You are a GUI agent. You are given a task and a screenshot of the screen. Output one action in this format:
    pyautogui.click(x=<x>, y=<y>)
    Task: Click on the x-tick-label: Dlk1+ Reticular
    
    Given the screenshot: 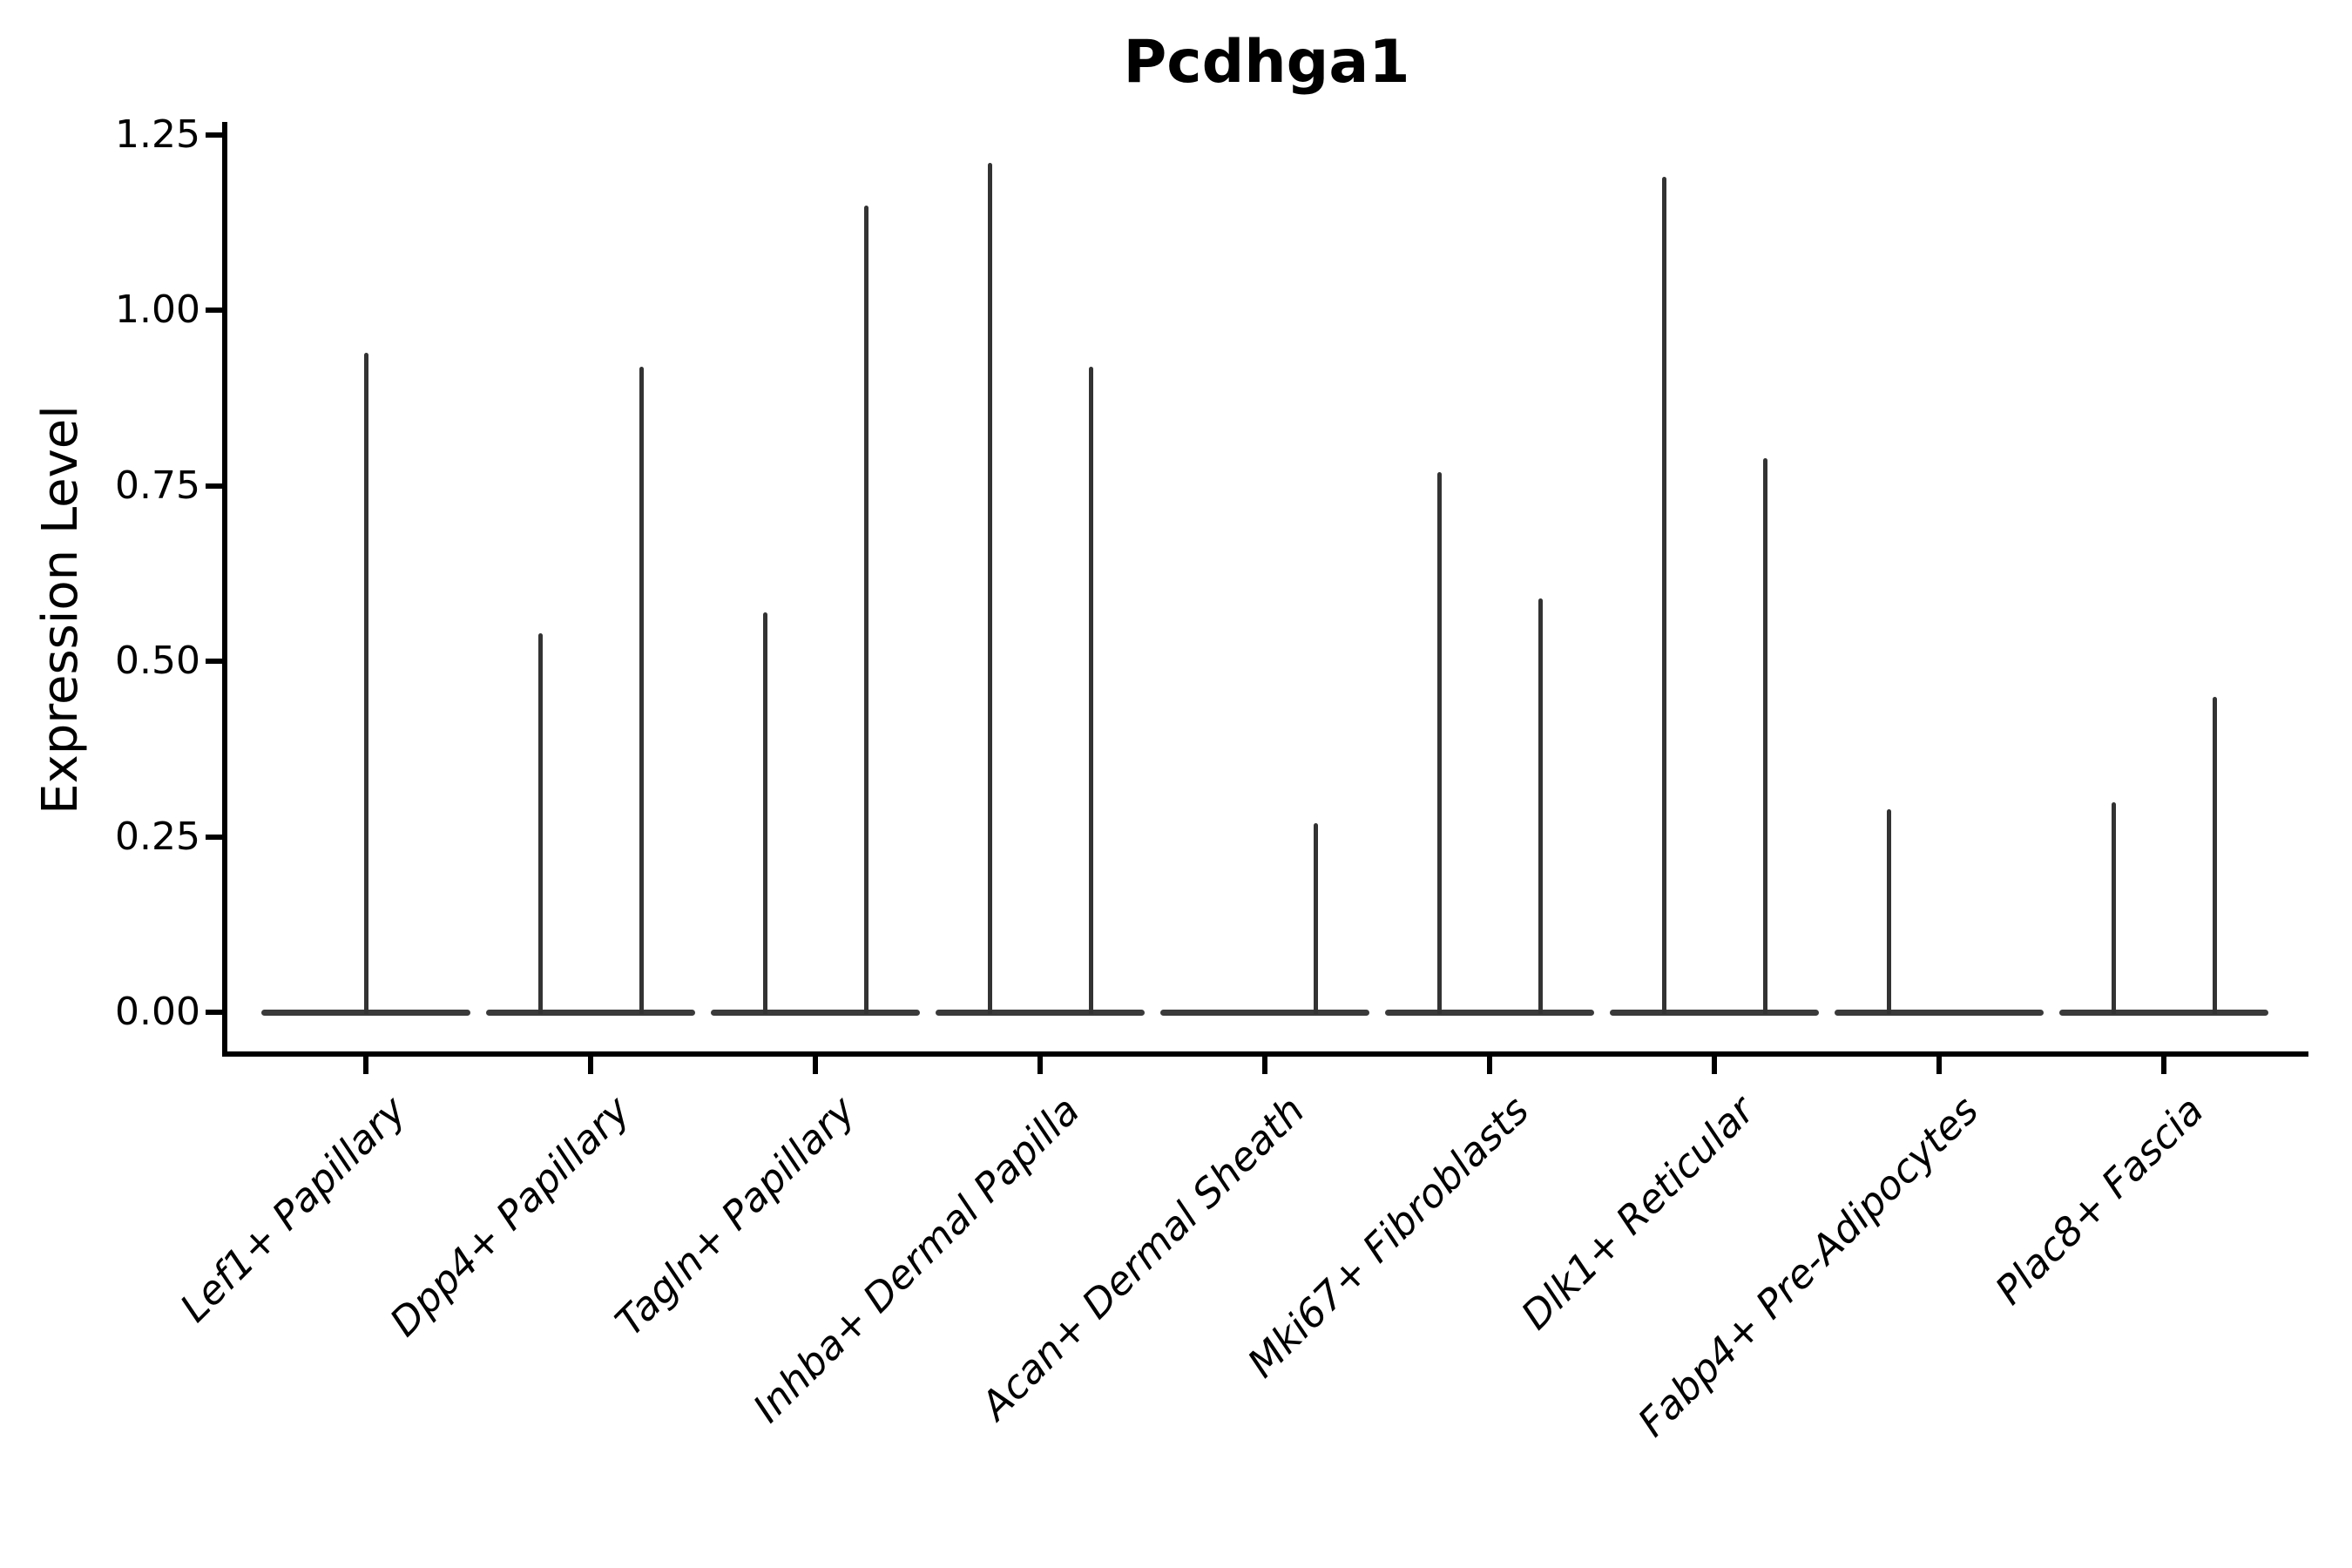 What is the action you would take?
    pyautogui.click(x=1637, y=1213)
    